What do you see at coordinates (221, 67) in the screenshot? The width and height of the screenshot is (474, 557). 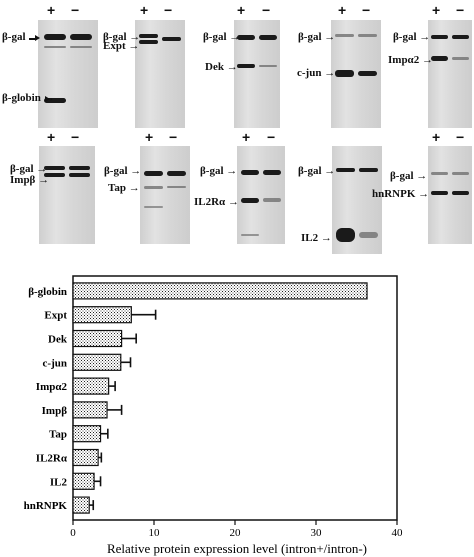 I see `protein-label: Dek →` at bounding box center [221, 67].